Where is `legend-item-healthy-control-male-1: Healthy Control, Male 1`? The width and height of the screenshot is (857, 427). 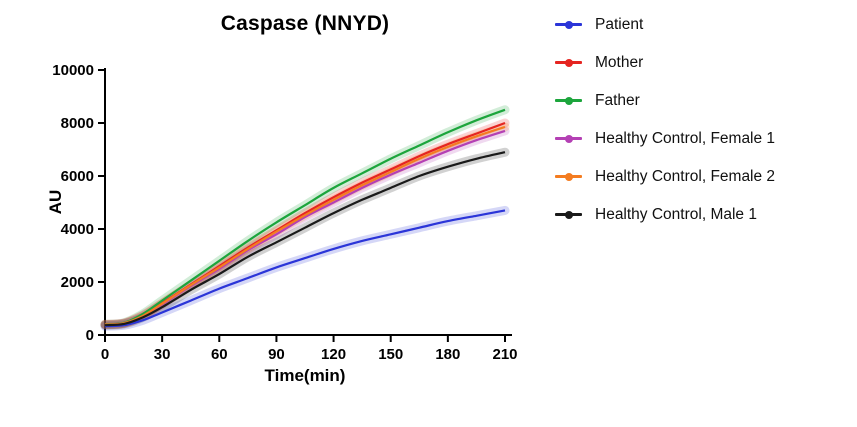 legend-item-healthy-control-male-1: Healthy Control, Male 1 is located at coordinates (665, 214).